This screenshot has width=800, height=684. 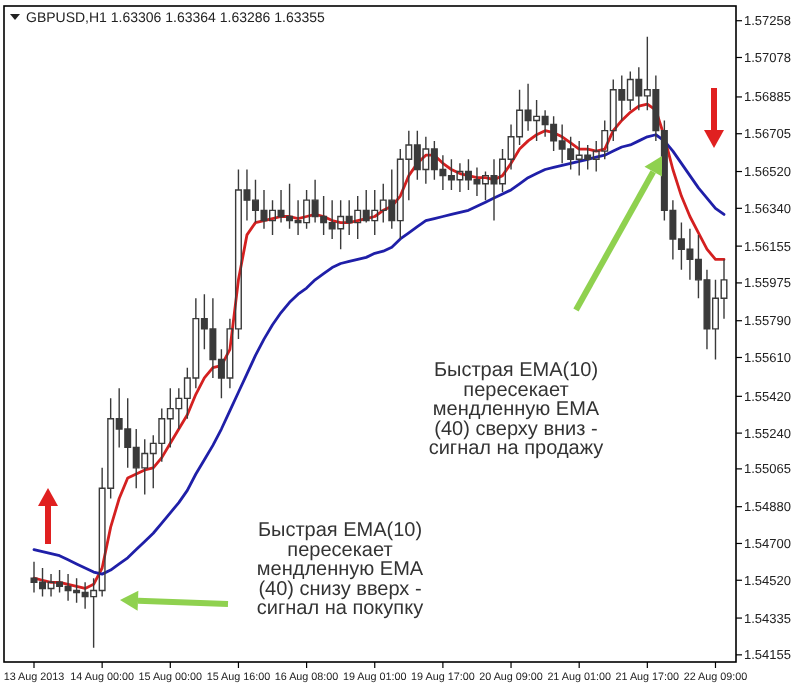 What do you see at coordinates (340, 570) in the screenshot?
I see `annotation: Быстрая EMA(10) пересекает мендленную EMA (40) снизу вверх - сигнал на покупку` at bounding box center [340, 570].